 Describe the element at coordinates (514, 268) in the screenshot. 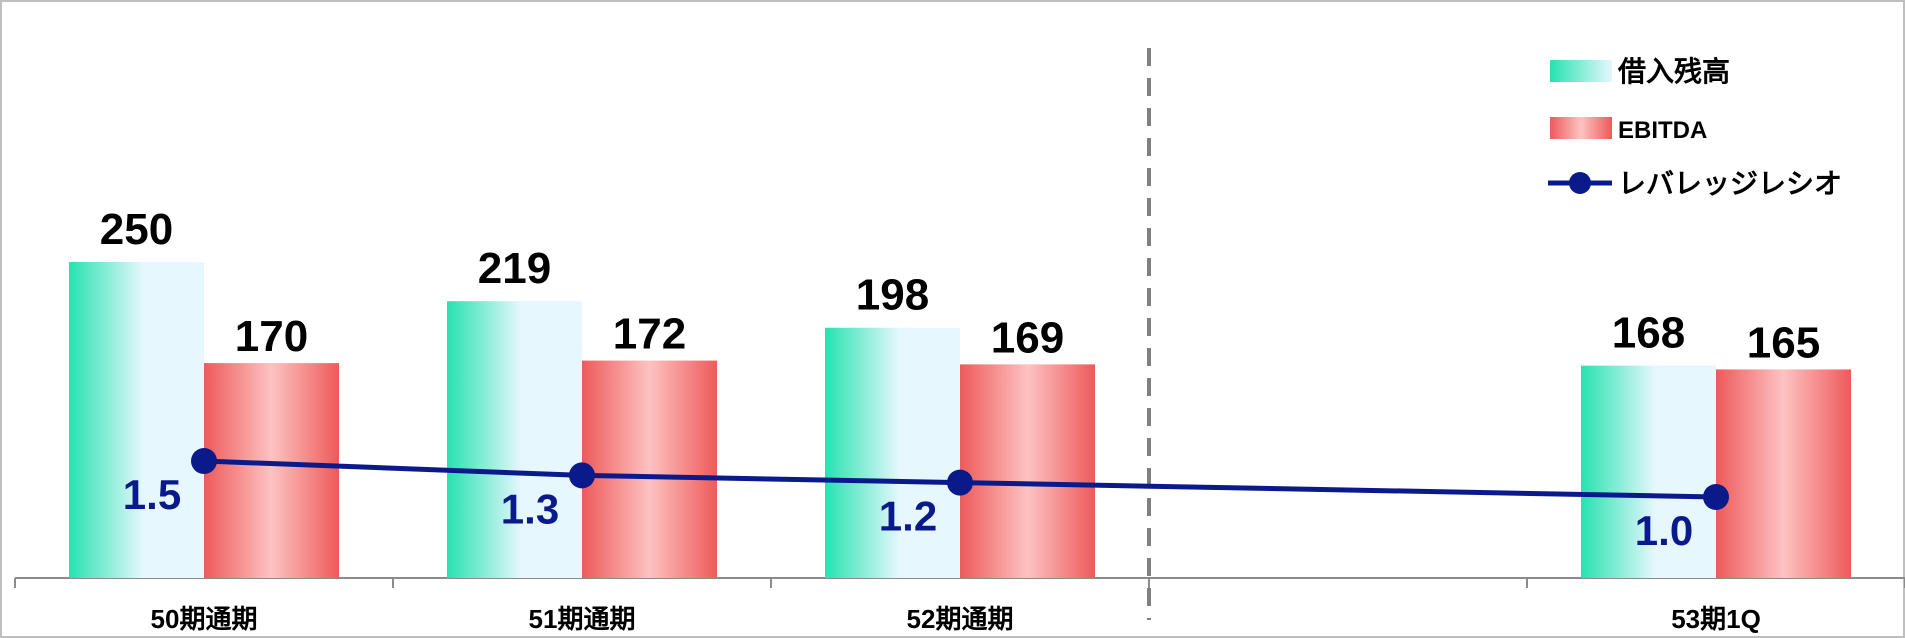

I see `label-debt-value: 219` at that location.